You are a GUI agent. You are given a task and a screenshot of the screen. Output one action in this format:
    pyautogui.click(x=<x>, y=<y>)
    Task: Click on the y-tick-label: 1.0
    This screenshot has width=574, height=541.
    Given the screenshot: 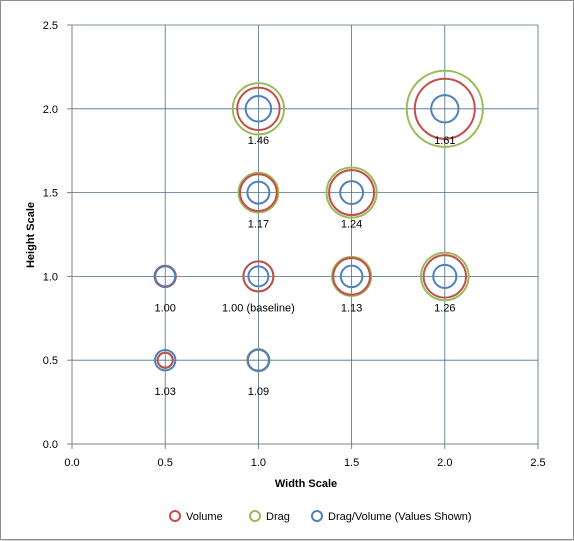 What is the action you would take?
    pyautogui.click(x=50, y=277)
    